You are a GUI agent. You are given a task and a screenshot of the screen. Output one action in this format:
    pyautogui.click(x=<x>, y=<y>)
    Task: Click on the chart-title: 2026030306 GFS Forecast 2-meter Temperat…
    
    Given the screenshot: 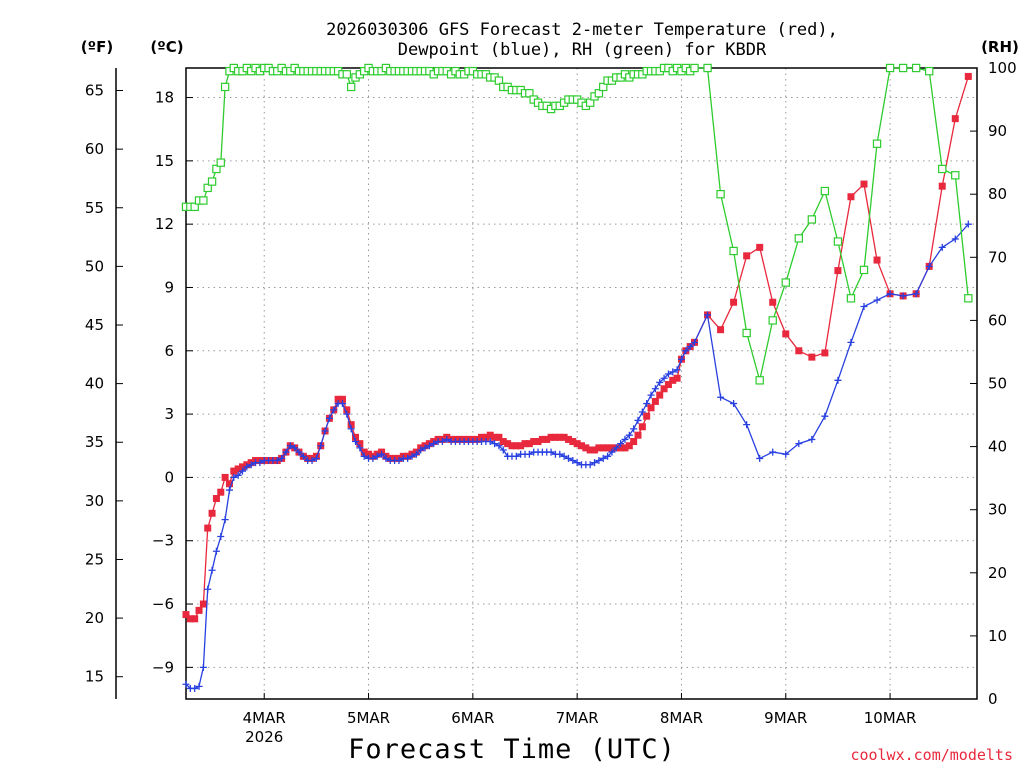 What is the action you would take?
    pyautogui.click(x=582, y=30)
    